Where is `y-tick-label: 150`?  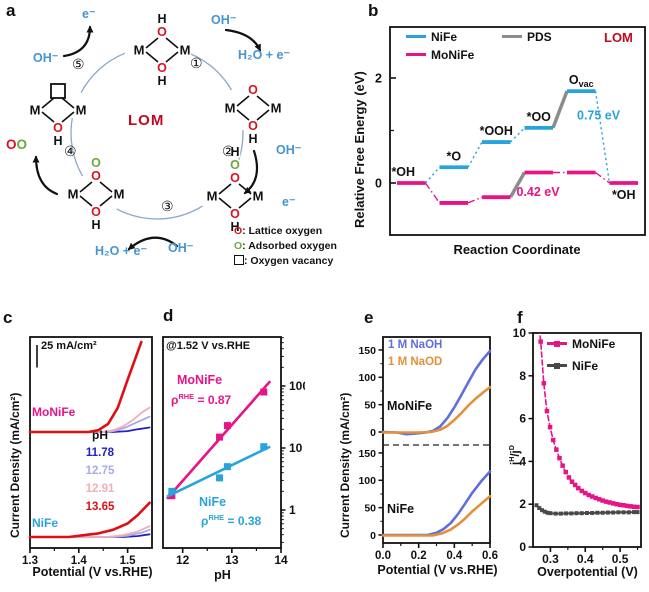
y-tick-label: 150 is located at coordinates (367, 351).